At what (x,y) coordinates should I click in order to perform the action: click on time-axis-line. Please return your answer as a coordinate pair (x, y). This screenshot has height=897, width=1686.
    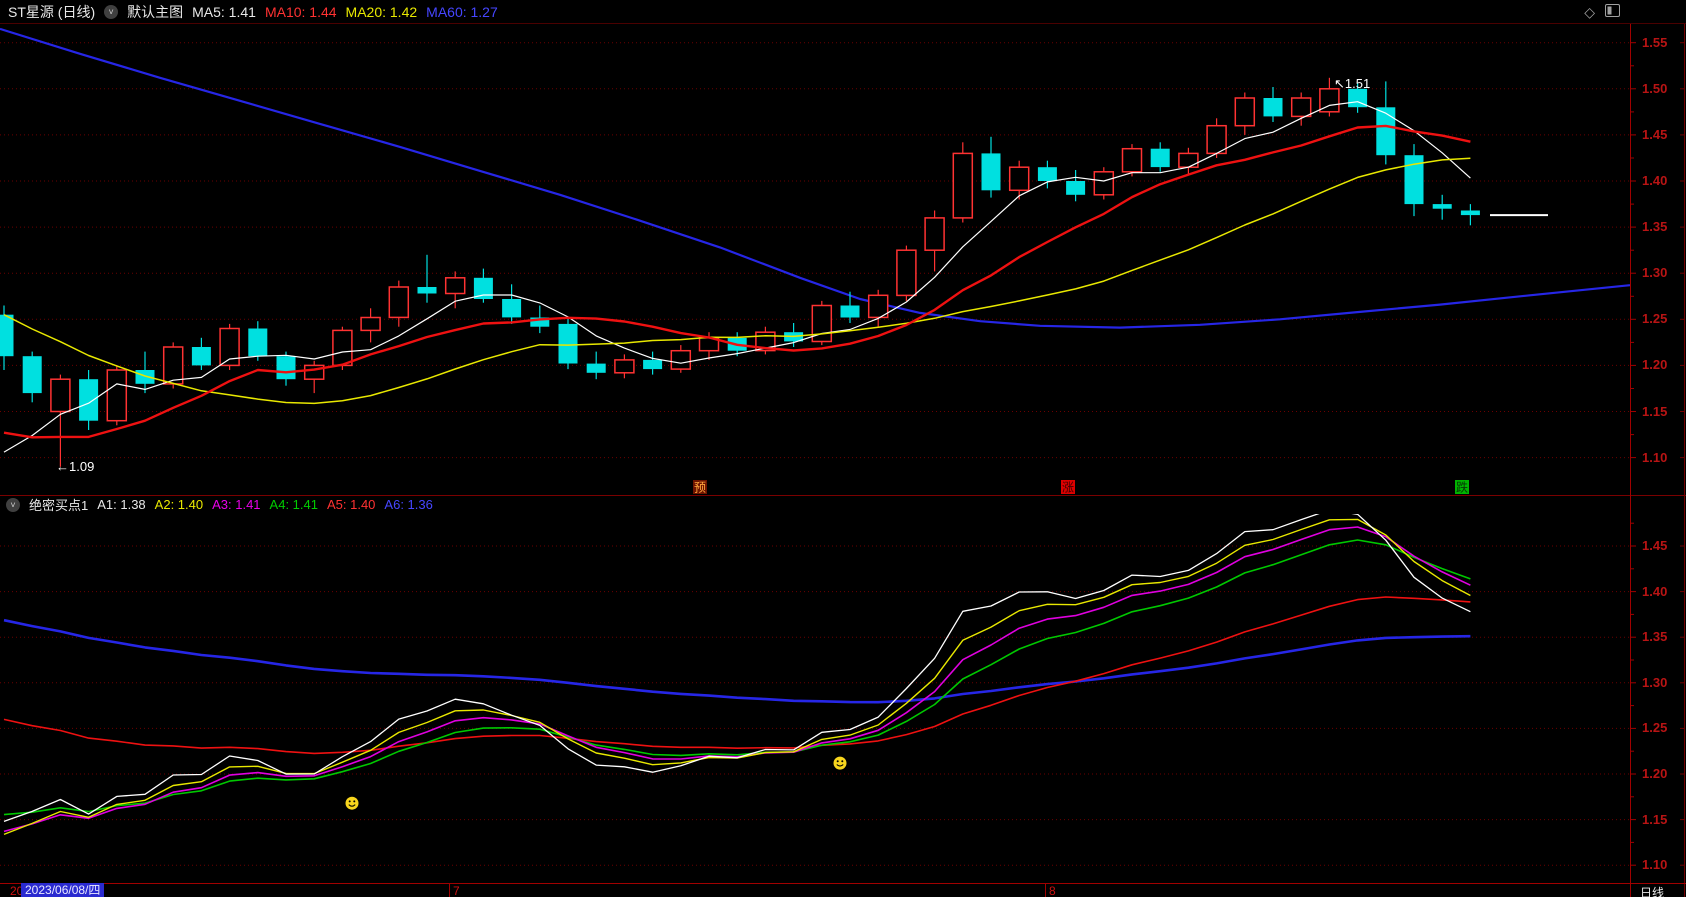
    Looking at the image, I should click on (843, 883).